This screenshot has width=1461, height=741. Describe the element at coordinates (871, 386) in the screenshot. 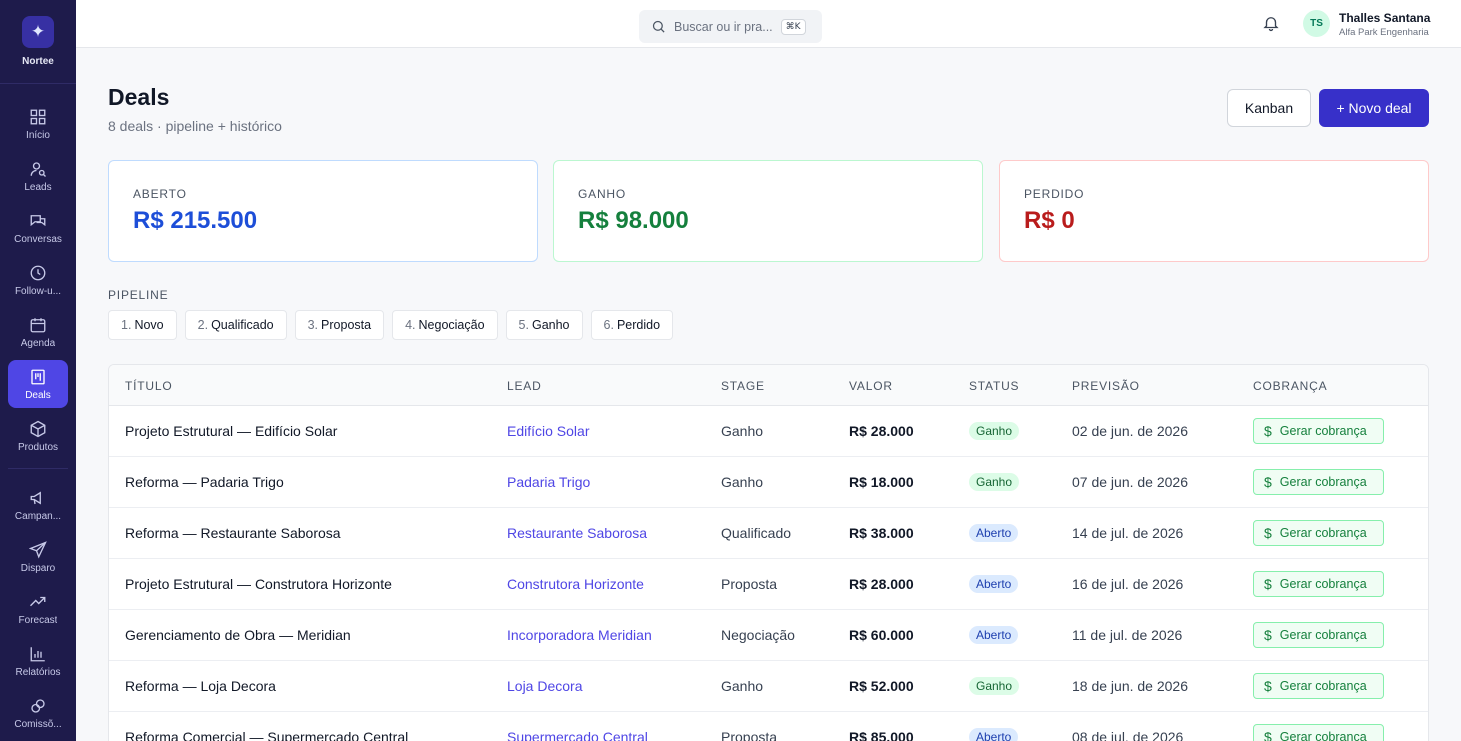

I see `column-header-valor: VALOR` at that location.